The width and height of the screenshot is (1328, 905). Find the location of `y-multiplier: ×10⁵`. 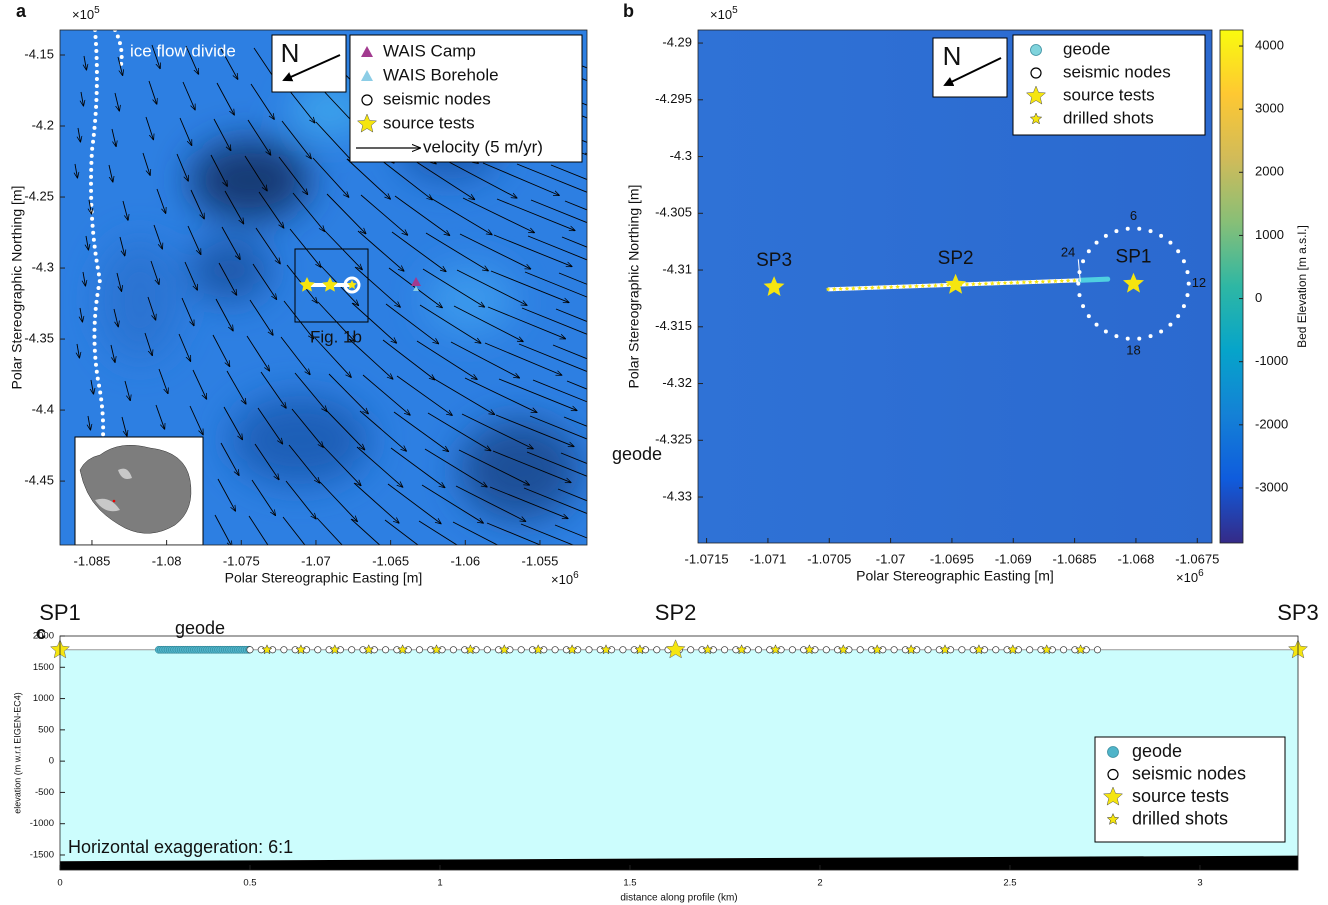

y-multiplier: ×10⁵ is located at coordinates (724, 14).